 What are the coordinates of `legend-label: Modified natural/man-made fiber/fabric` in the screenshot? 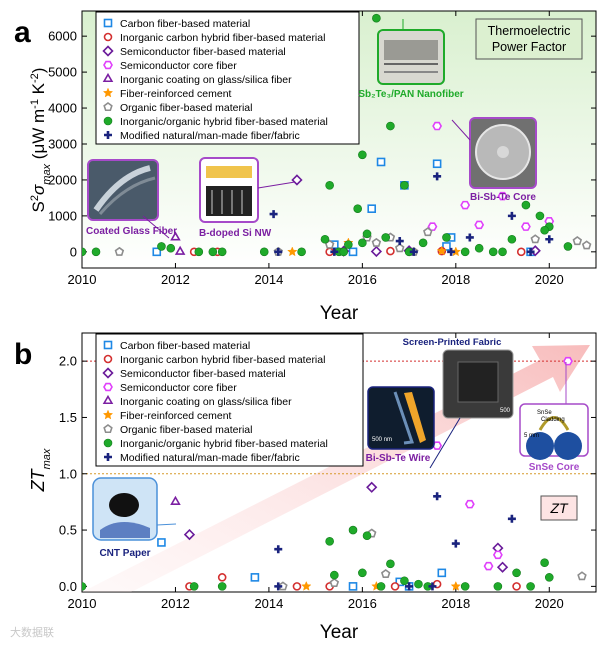 It's located at (210, 458).